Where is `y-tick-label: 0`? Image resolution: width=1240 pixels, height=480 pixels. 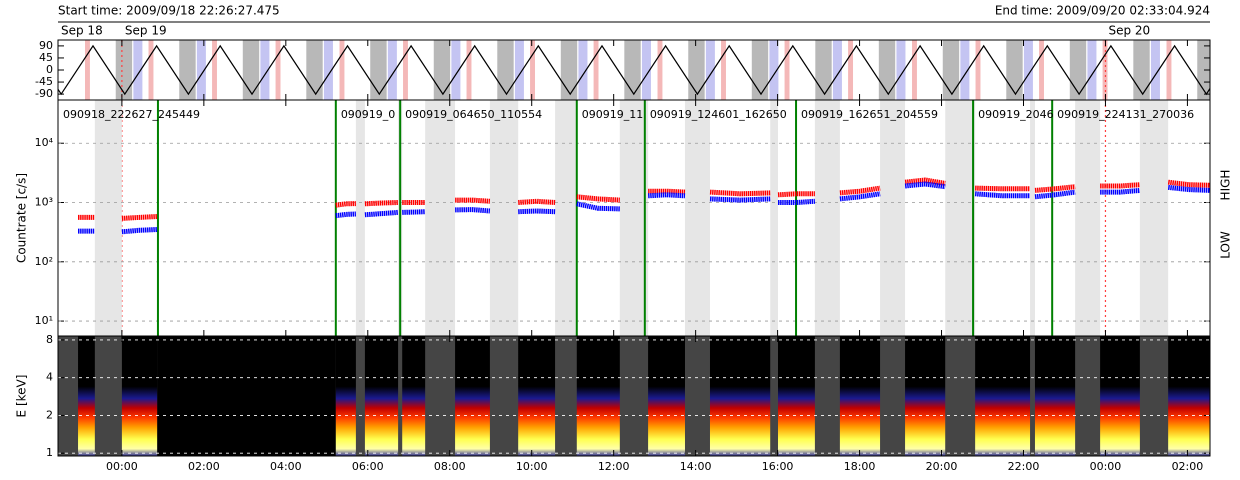
y-tick-label: 0 is located at coordinates (49, 69).